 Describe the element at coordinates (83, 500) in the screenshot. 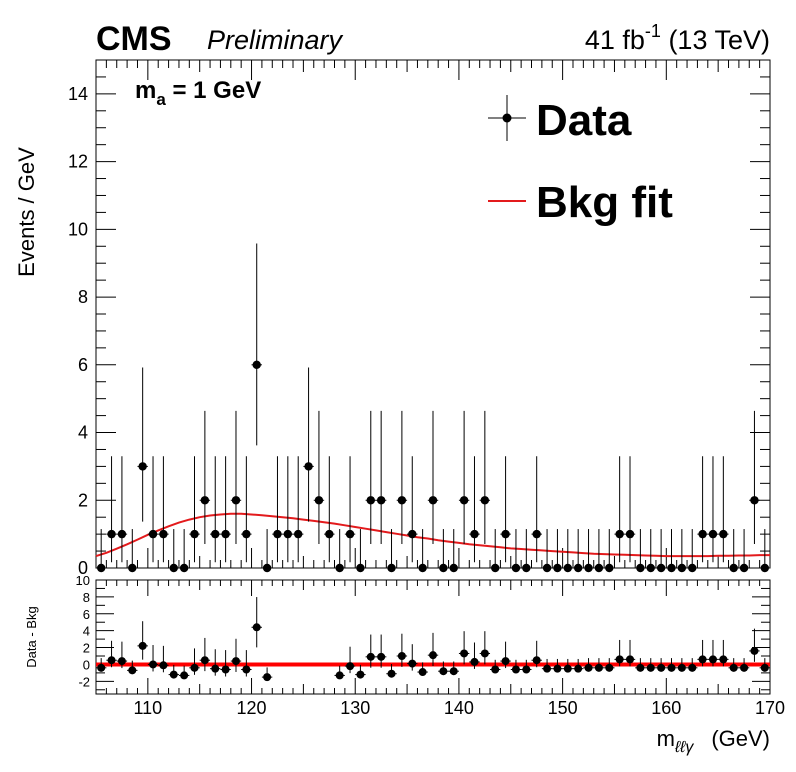

I see `y-tick-label: 2` at that location.